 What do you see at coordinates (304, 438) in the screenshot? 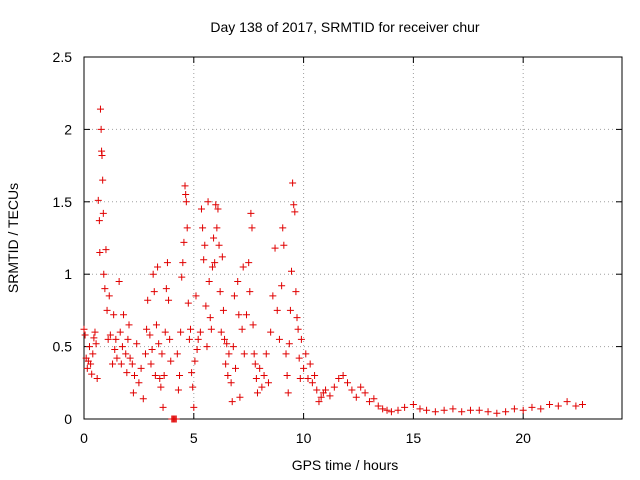
I see `x-tick-label: 10` at bounding box center [304, 438].